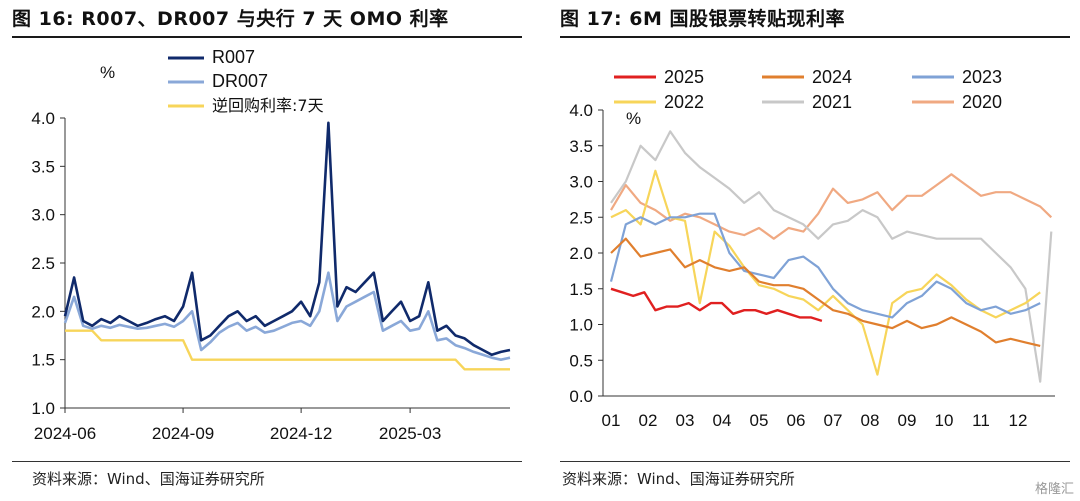 Image resolution: width=1080 pixels, height=501 pixels. I want to click on right-x-tick-label: 09, so click(907, 420).